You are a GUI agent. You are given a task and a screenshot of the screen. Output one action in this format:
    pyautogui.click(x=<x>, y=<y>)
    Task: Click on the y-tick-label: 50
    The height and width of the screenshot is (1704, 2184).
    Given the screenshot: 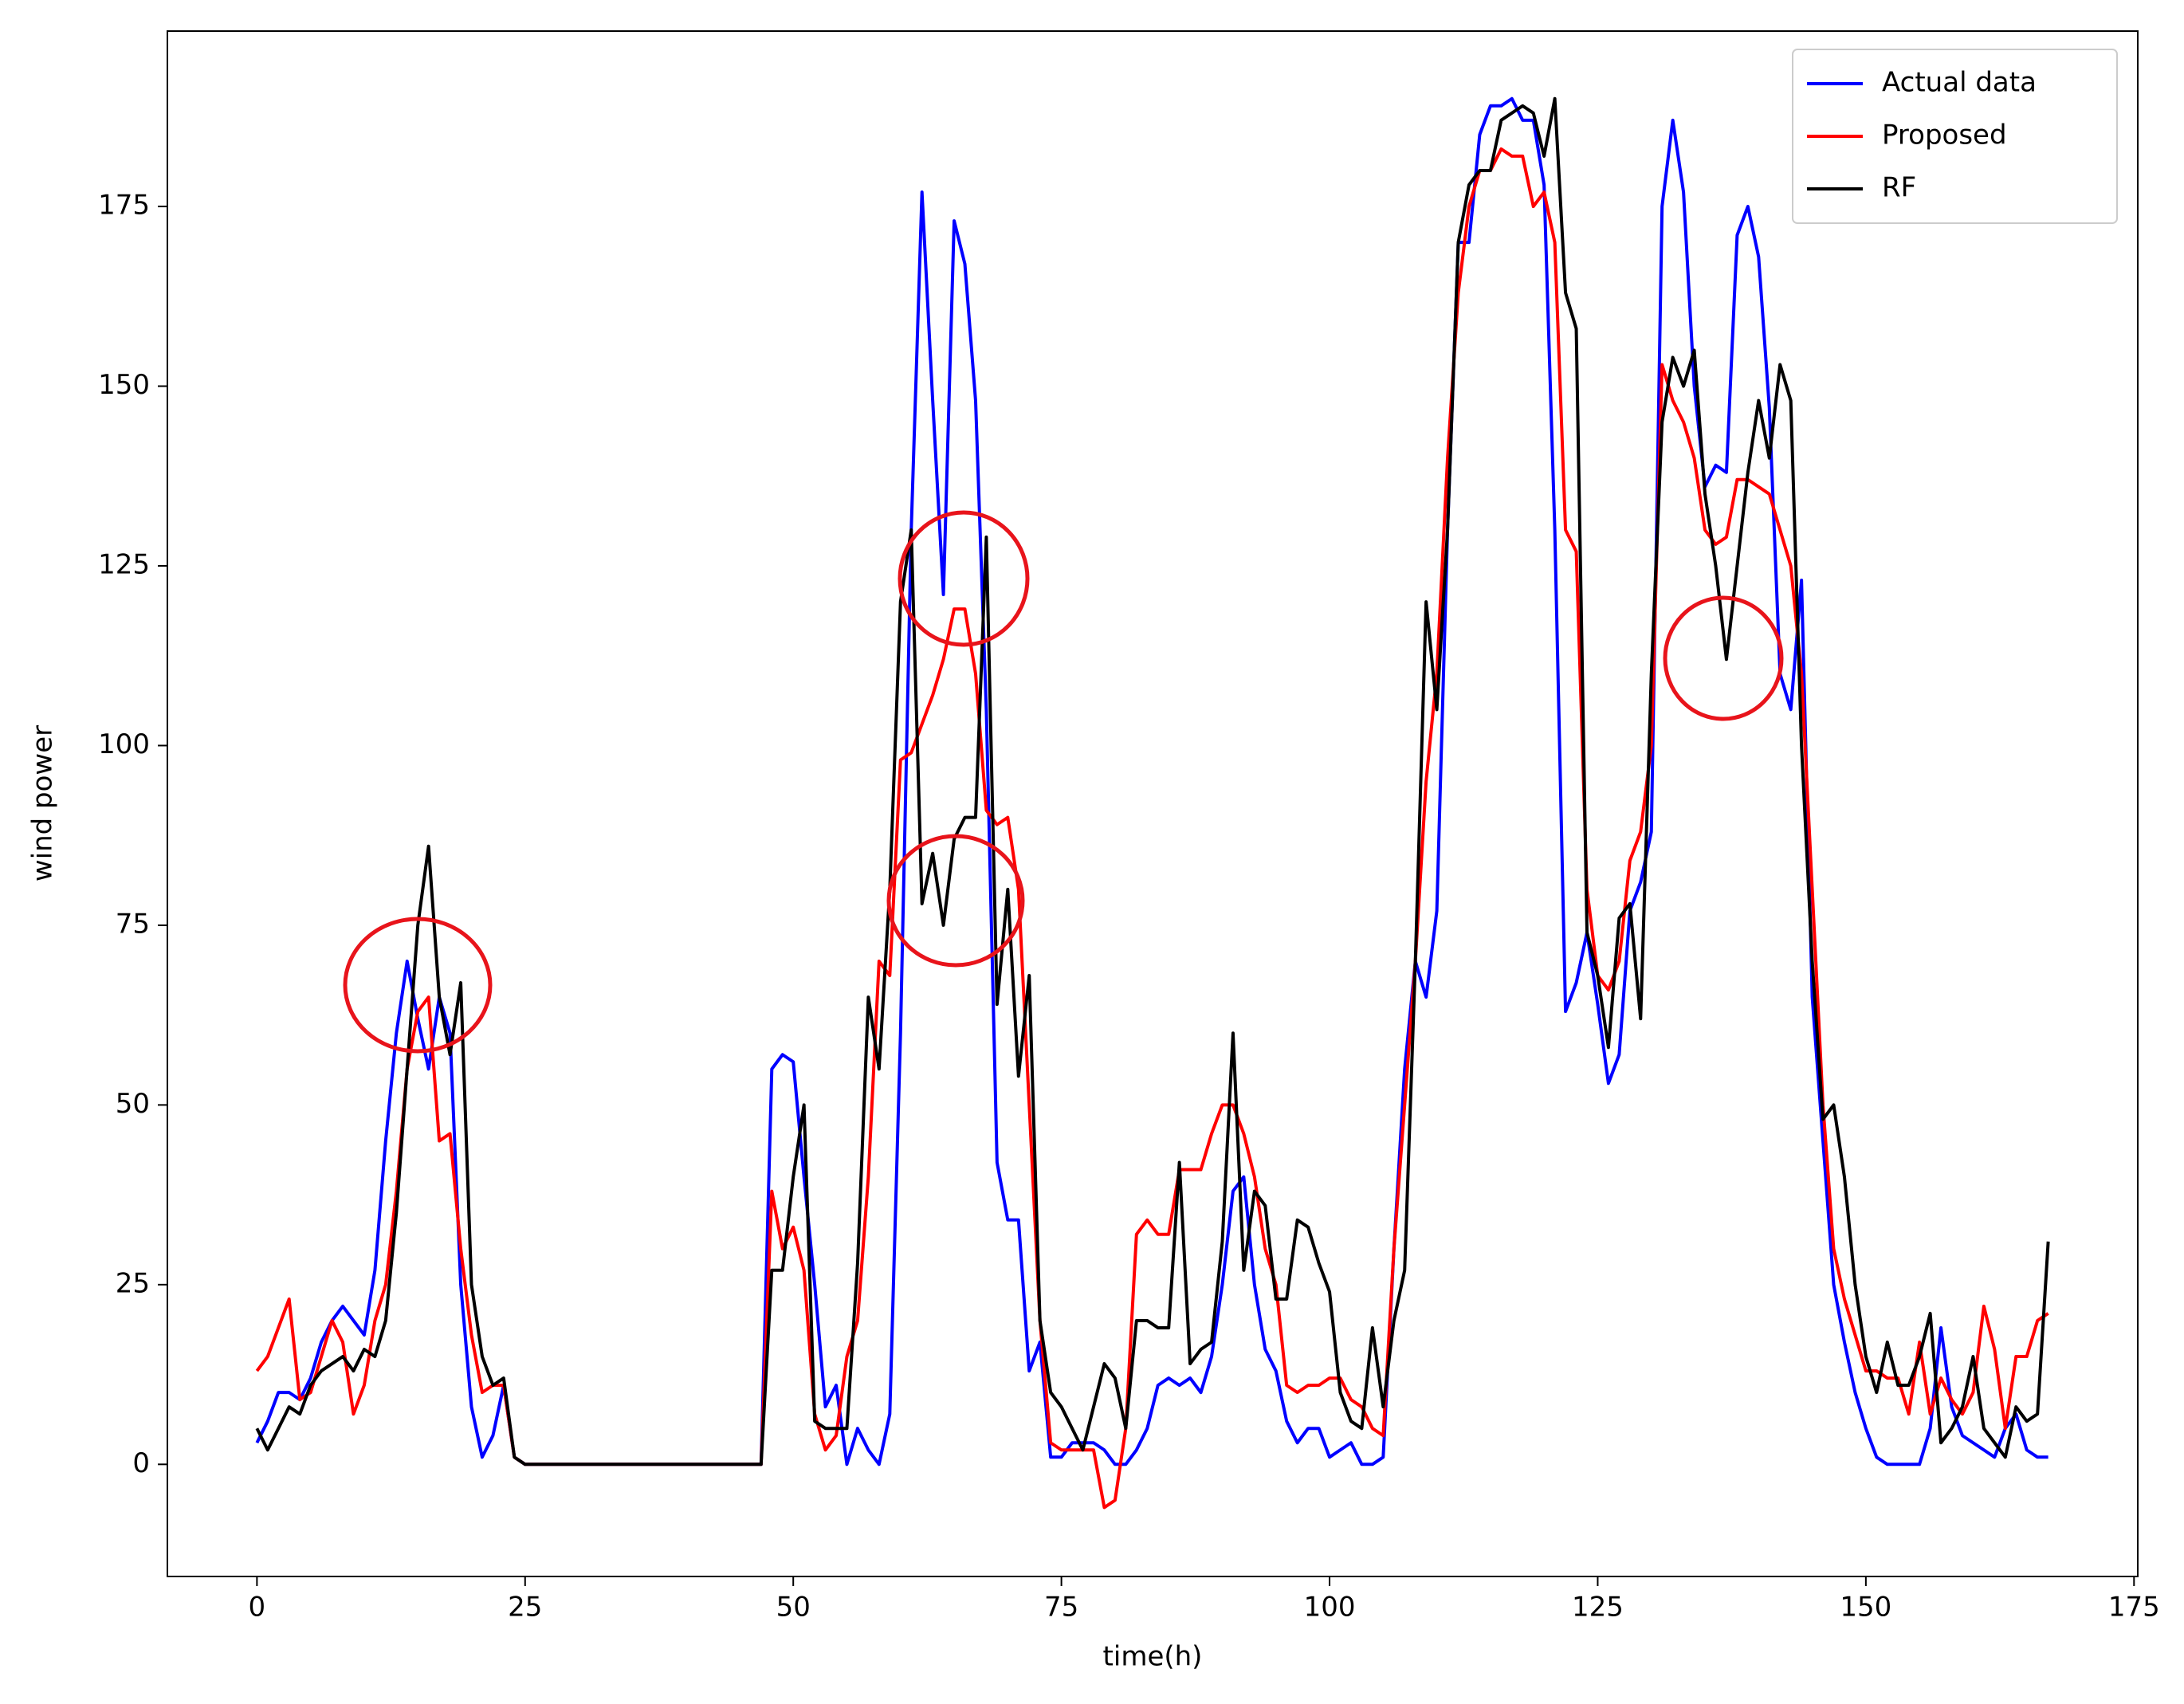 What is the action you would take?
    pyautogui.click(x=133, y=1104)
    